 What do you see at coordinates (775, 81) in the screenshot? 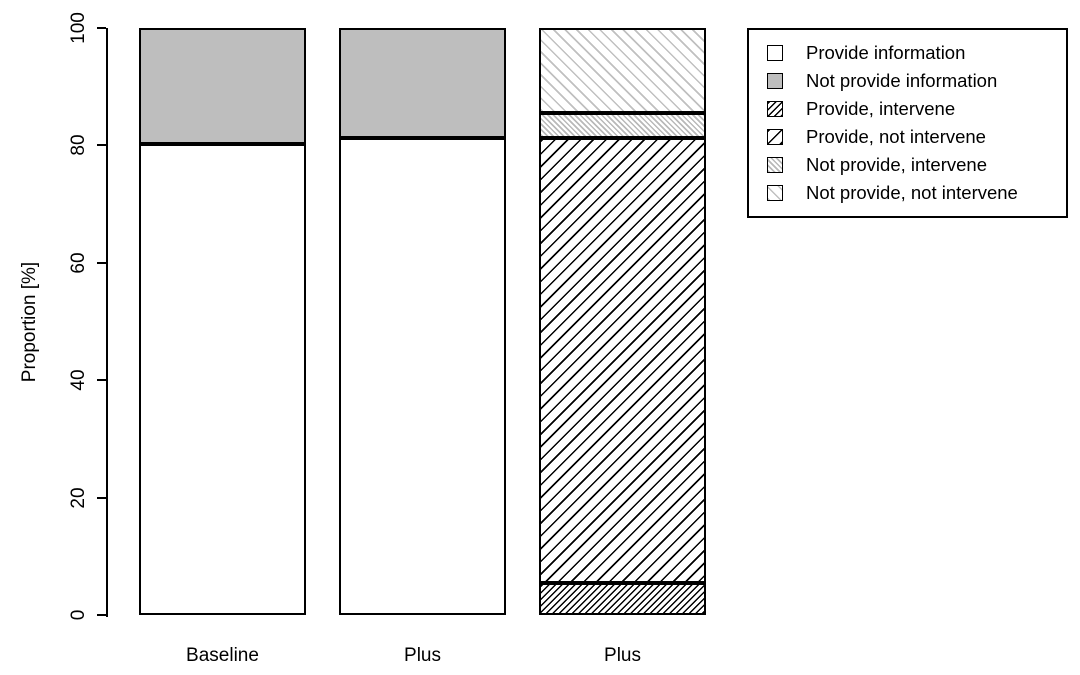
I see `legend-swatch-not-provide-information` at bounding box center [775, 81].